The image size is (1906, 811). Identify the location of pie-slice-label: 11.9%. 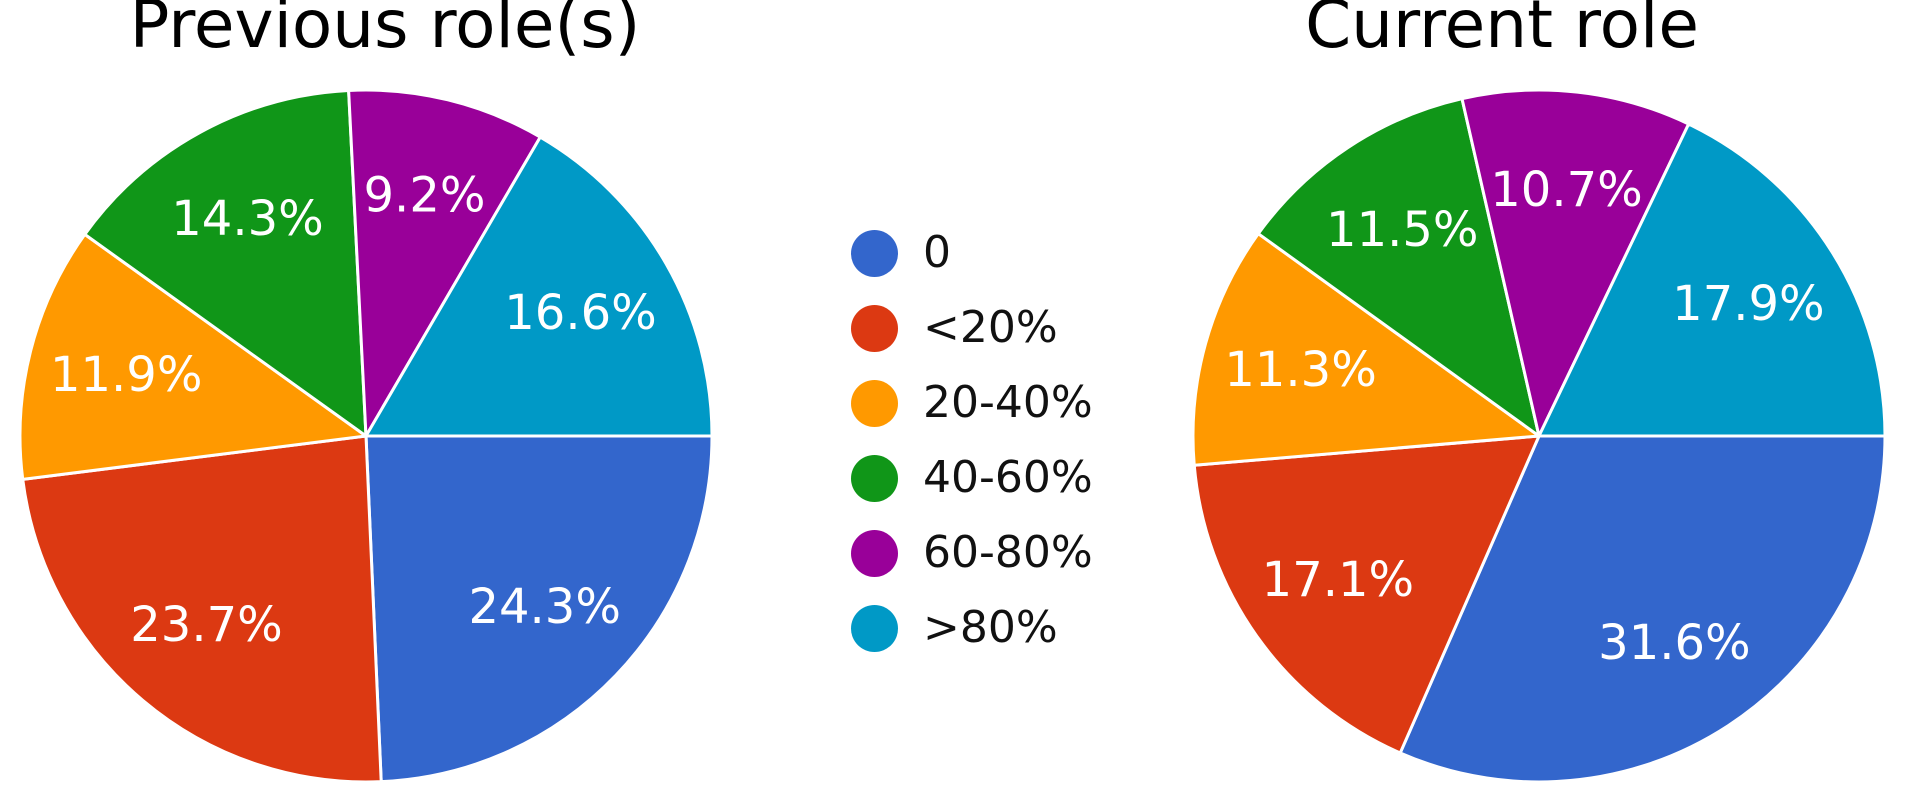
(126, 375).